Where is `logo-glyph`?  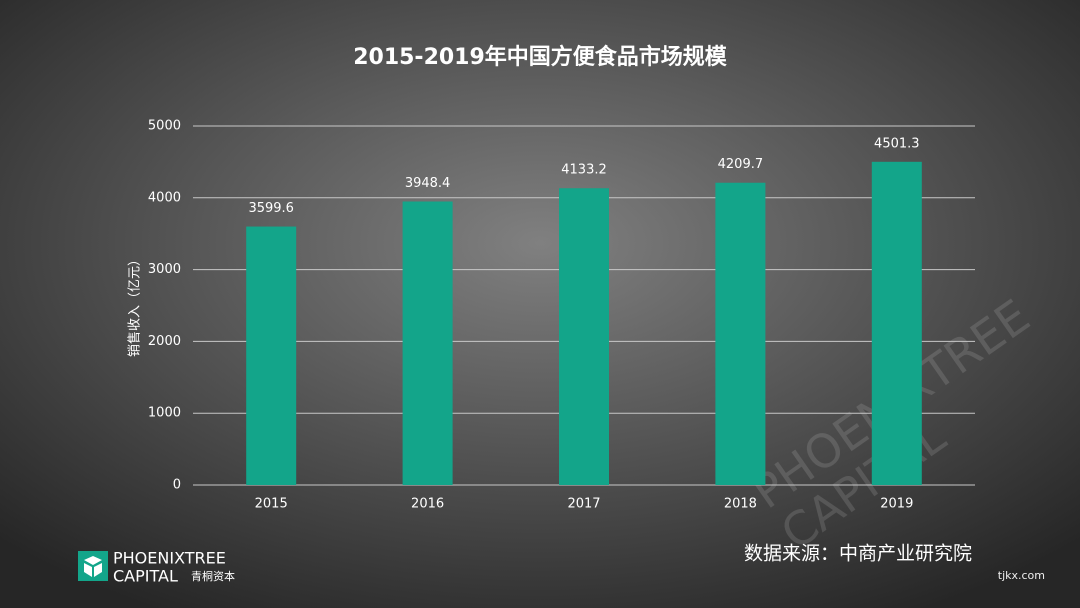 logo-glyph is located at coordinates (93, 566).